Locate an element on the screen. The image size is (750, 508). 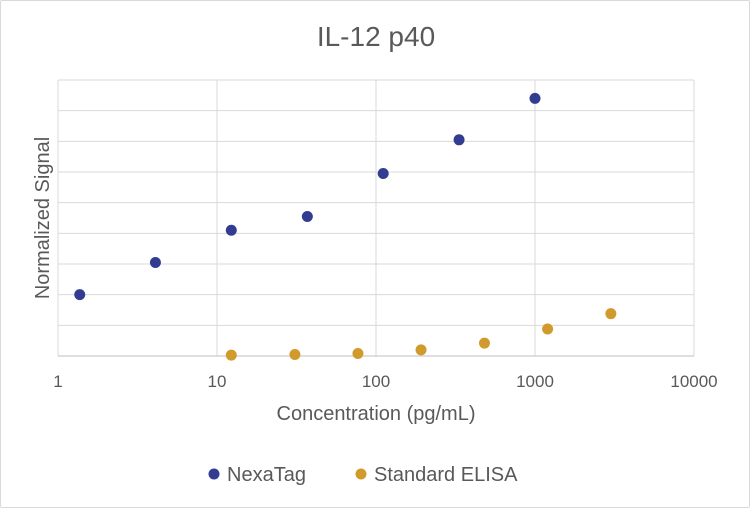
legend: NexaTag Standard ELISA is located at coordinates (363, 475).